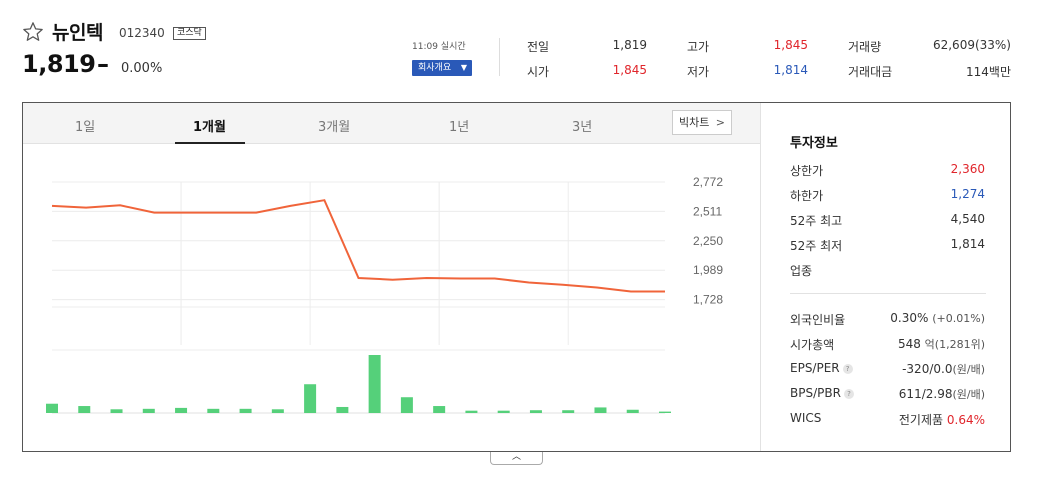  Describe the element at coordinates (816, 246) in the screenshot. I see `week52-low-label: 52주 최저` at that location.